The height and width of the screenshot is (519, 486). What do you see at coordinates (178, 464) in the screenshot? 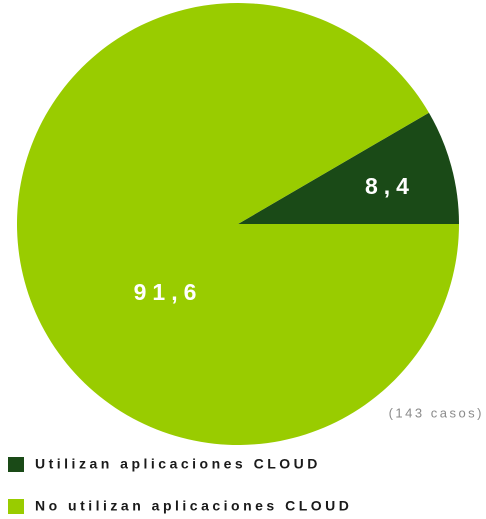
I see `legend-label: Utilizan aplicaciones CLOUD` at bounding box center [178, 464].